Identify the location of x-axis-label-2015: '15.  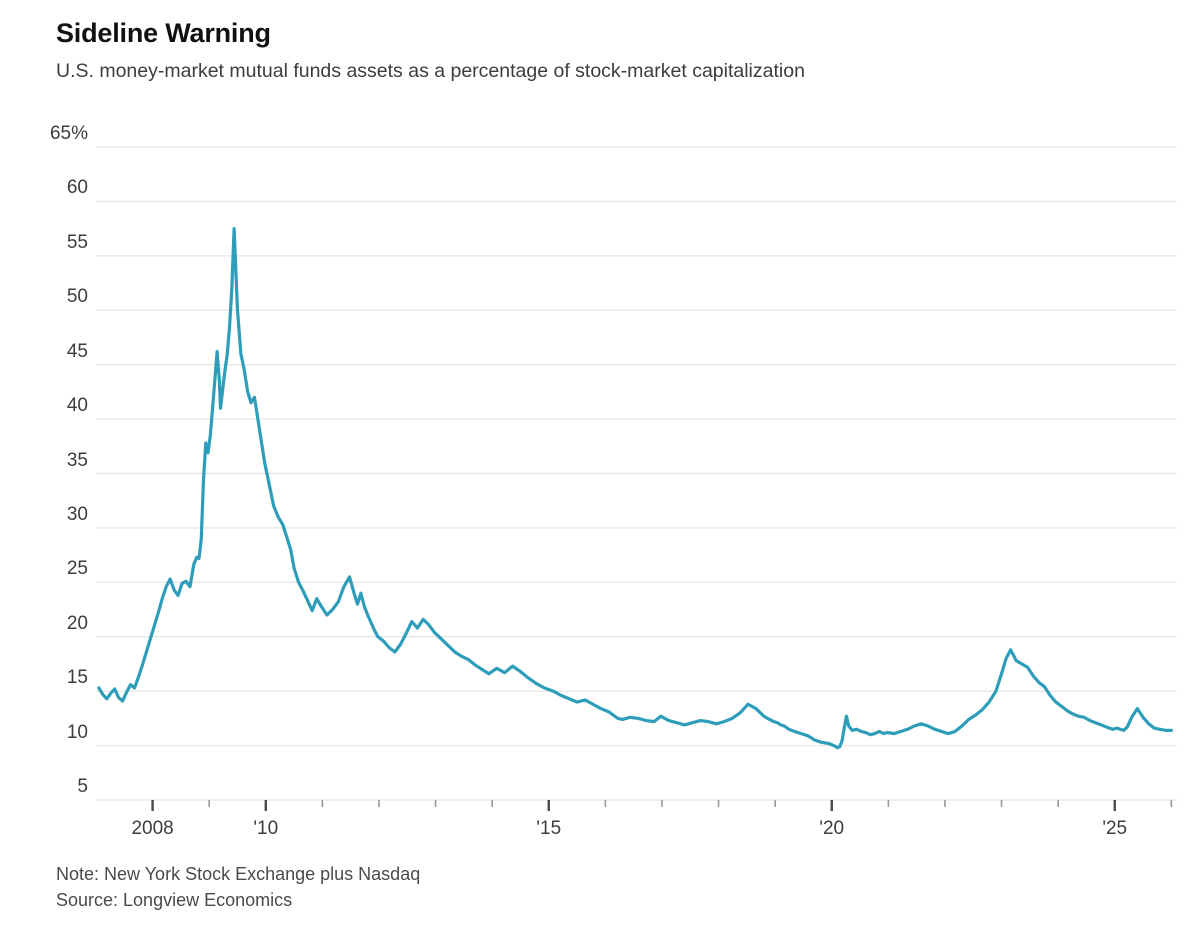
(549, 828).